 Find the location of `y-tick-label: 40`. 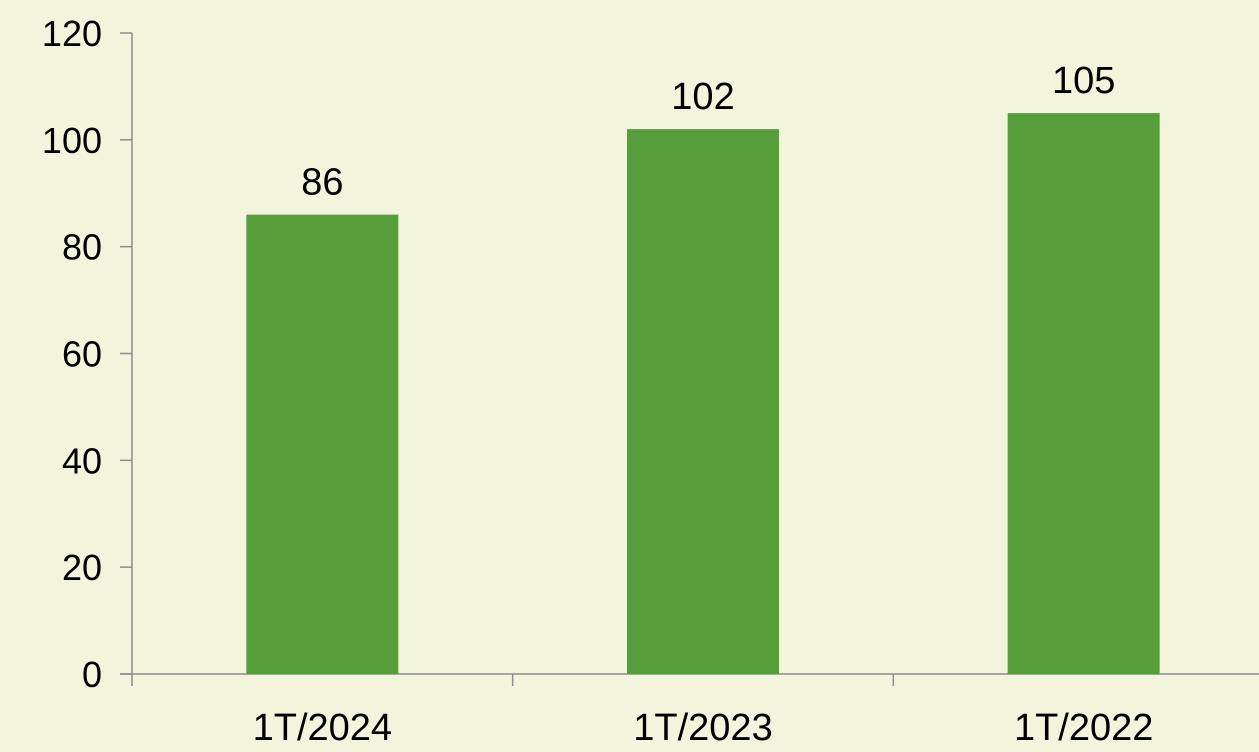

y-tick-label: 40 is located at coordinates (82, 460).